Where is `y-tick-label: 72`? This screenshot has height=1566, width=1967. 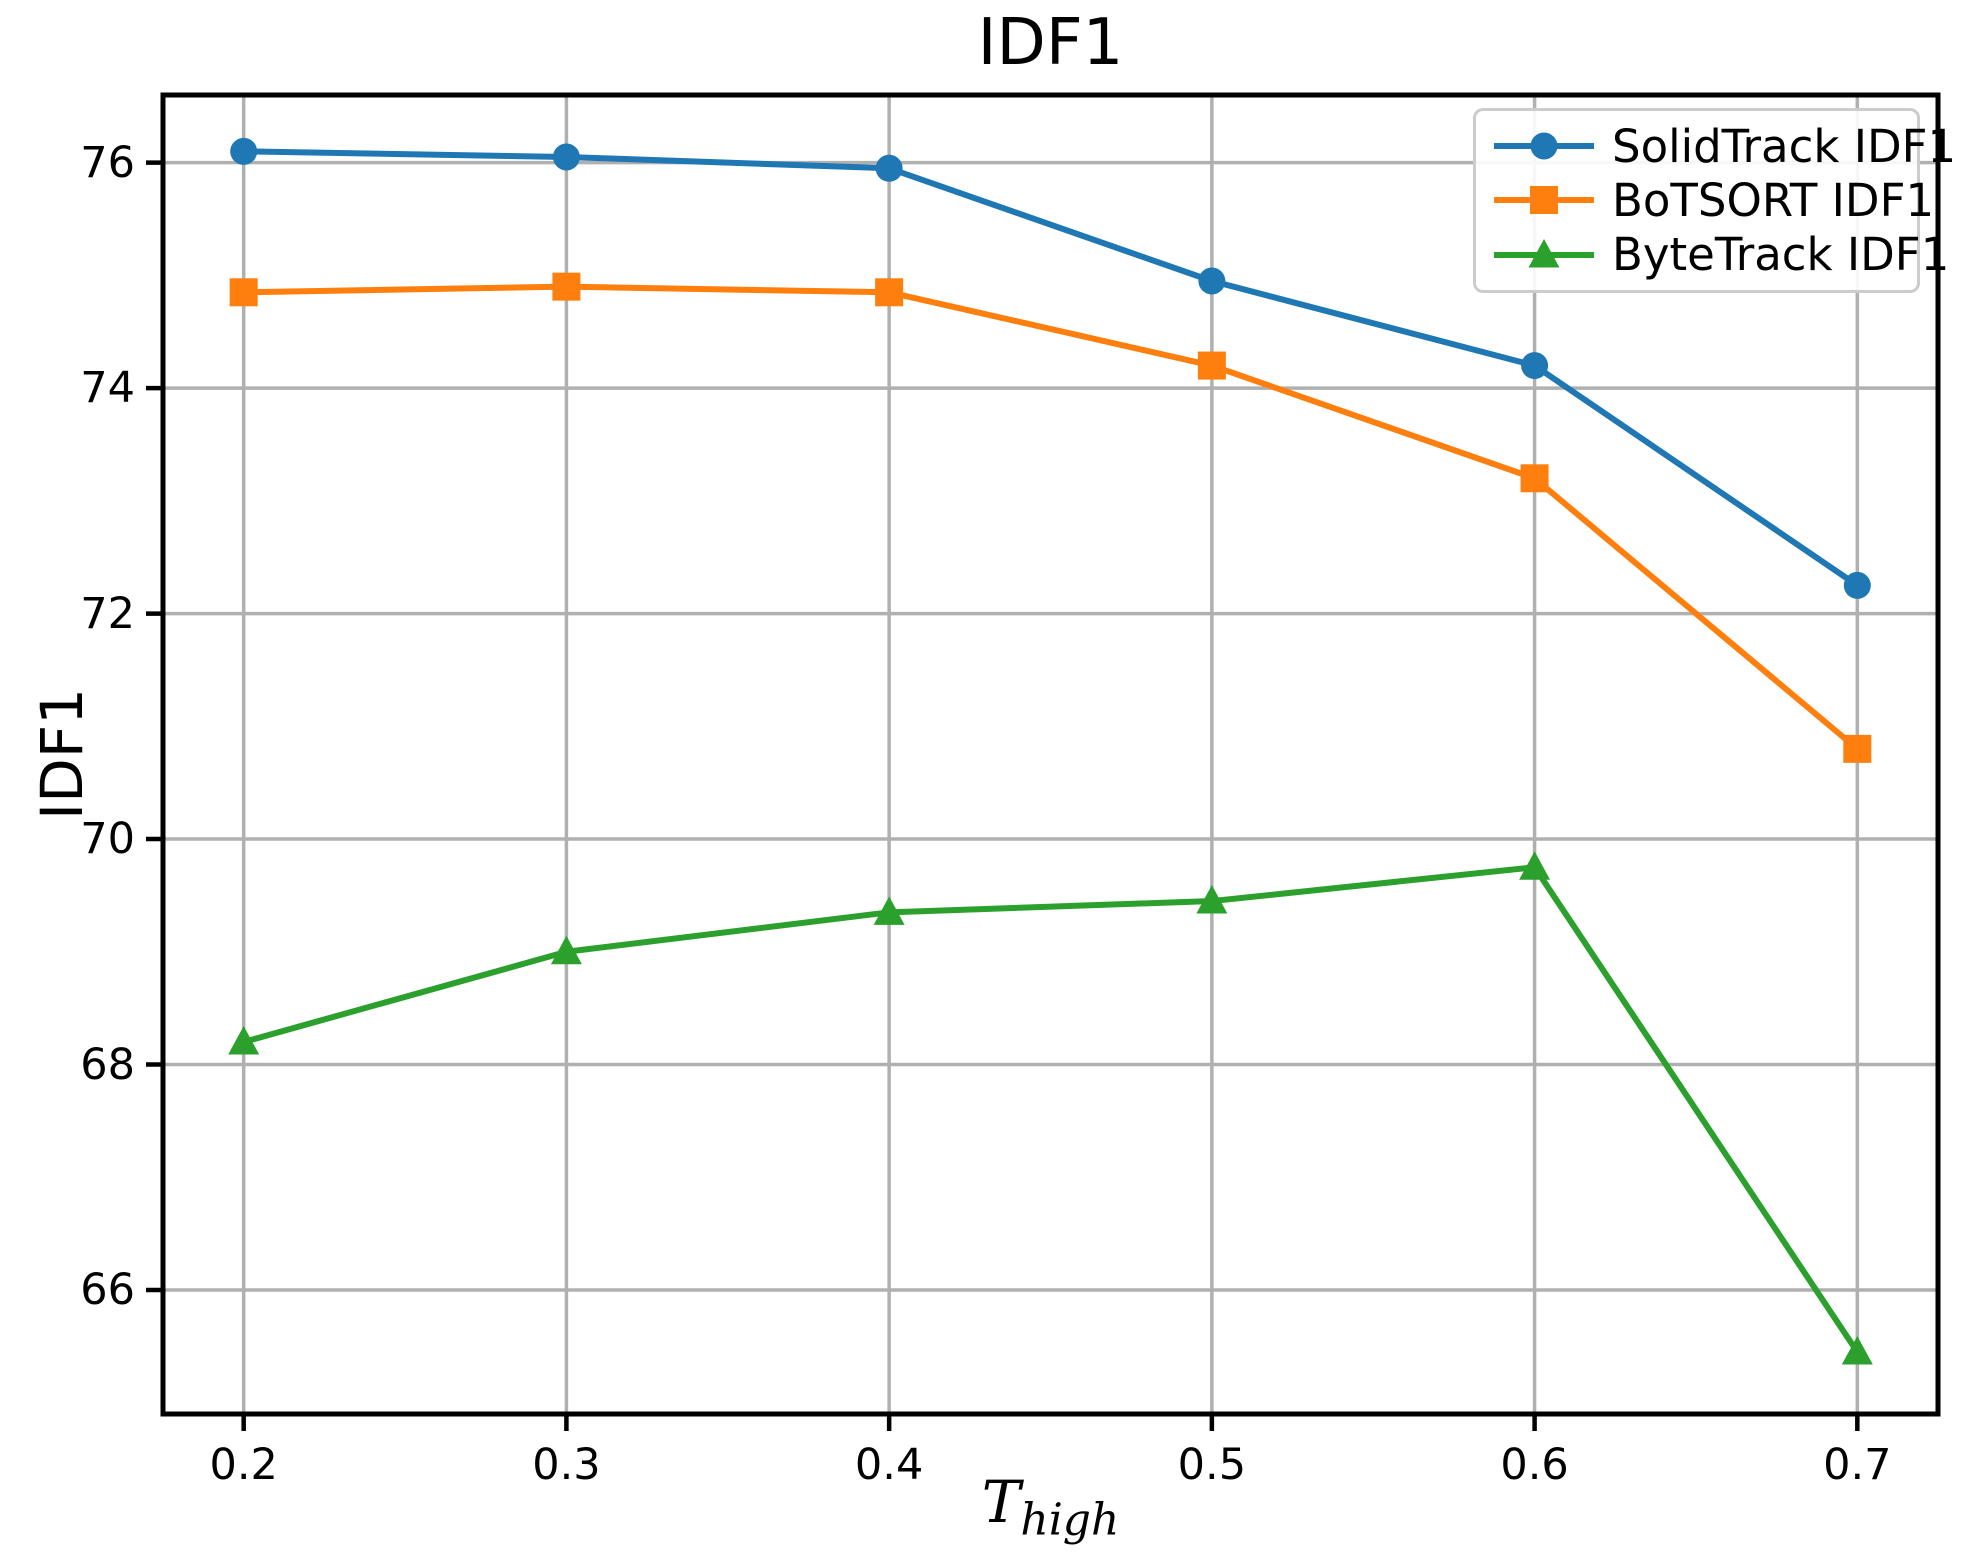 y-tick-label: 72 is located at coordinates (107, 613).